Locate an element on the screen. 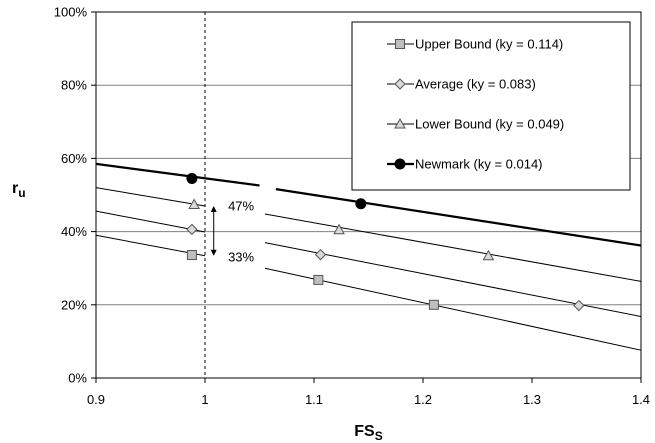  x-tick-label: 1.4 is located at coordinates (641, 399).